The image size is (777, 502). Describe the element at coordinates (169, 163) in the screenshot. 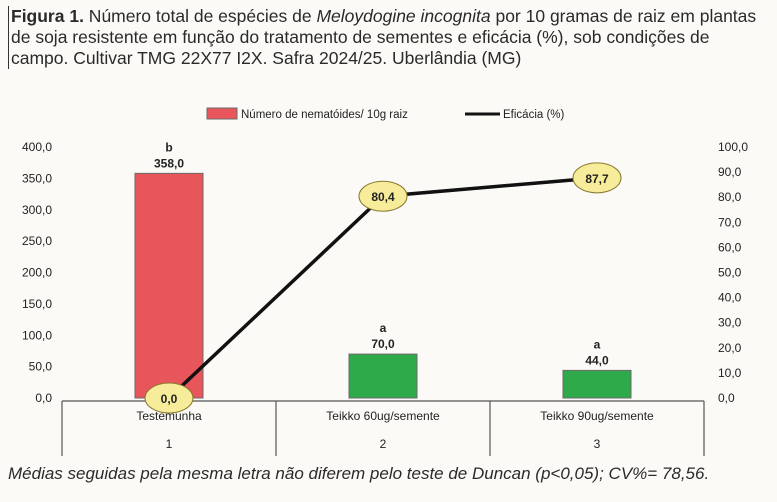

I see `bar-value-label: 358,0` at that location.